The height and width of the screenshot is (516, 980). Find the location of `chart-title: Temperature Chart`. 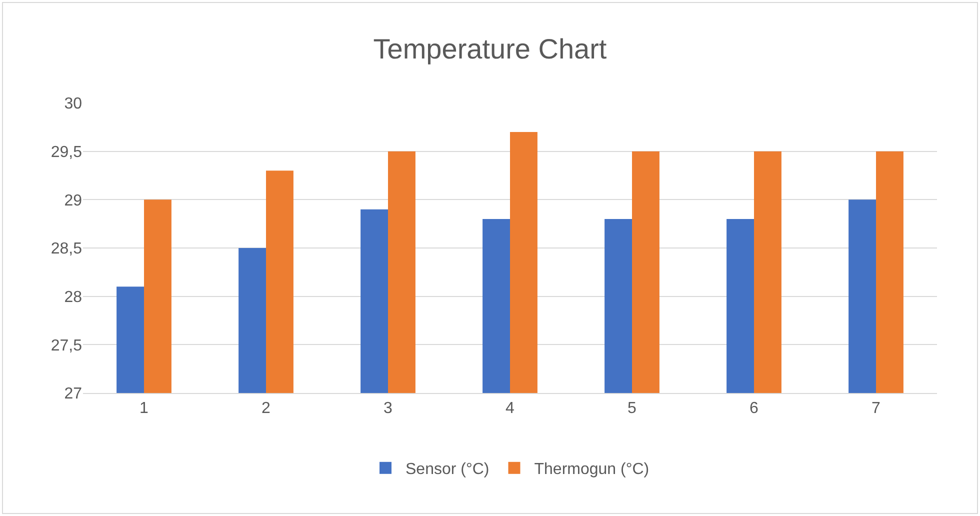

chart-title: Temperature Chart is located at coordinates (490, 48).